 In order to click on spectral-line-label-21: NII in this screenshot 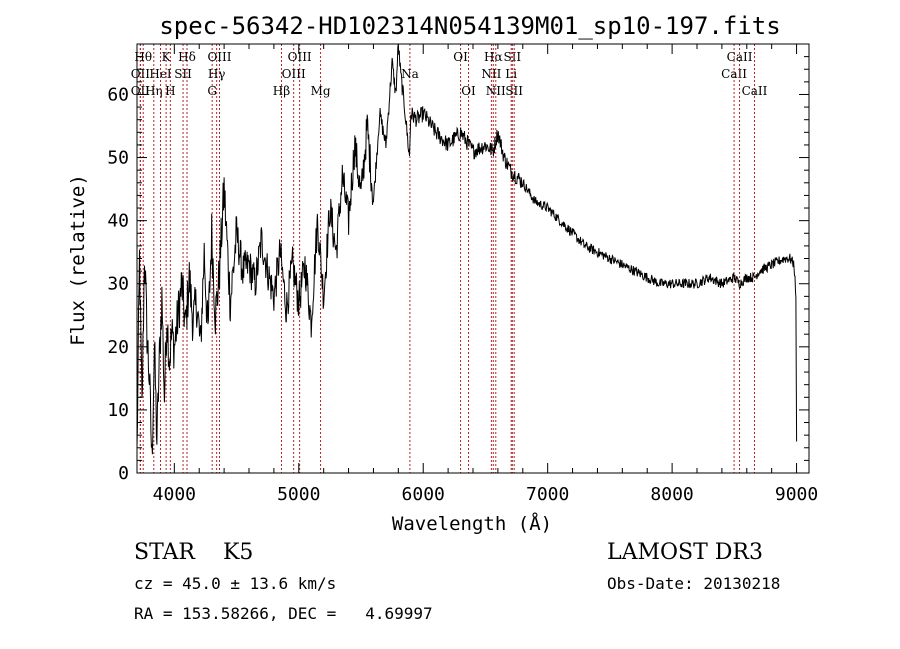, I will do `click(496, 91)`.